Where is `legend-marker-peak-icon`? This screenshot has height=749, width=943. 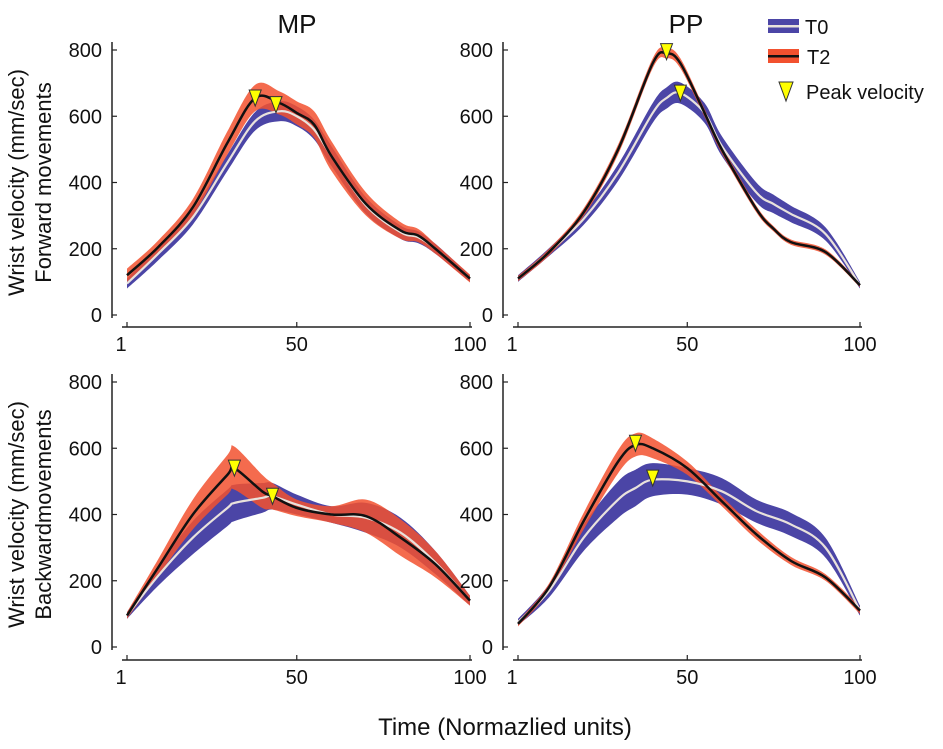 legend-marker-peak-icon is located at coordinates (786, 92).